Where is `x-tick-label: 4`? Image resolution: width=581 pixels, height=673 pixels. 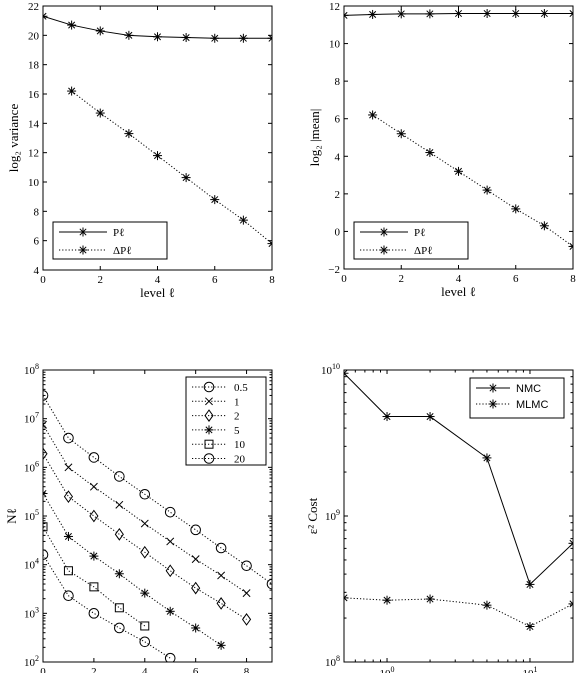
x-tick-label: 4 is located at coordinates (145, 669).